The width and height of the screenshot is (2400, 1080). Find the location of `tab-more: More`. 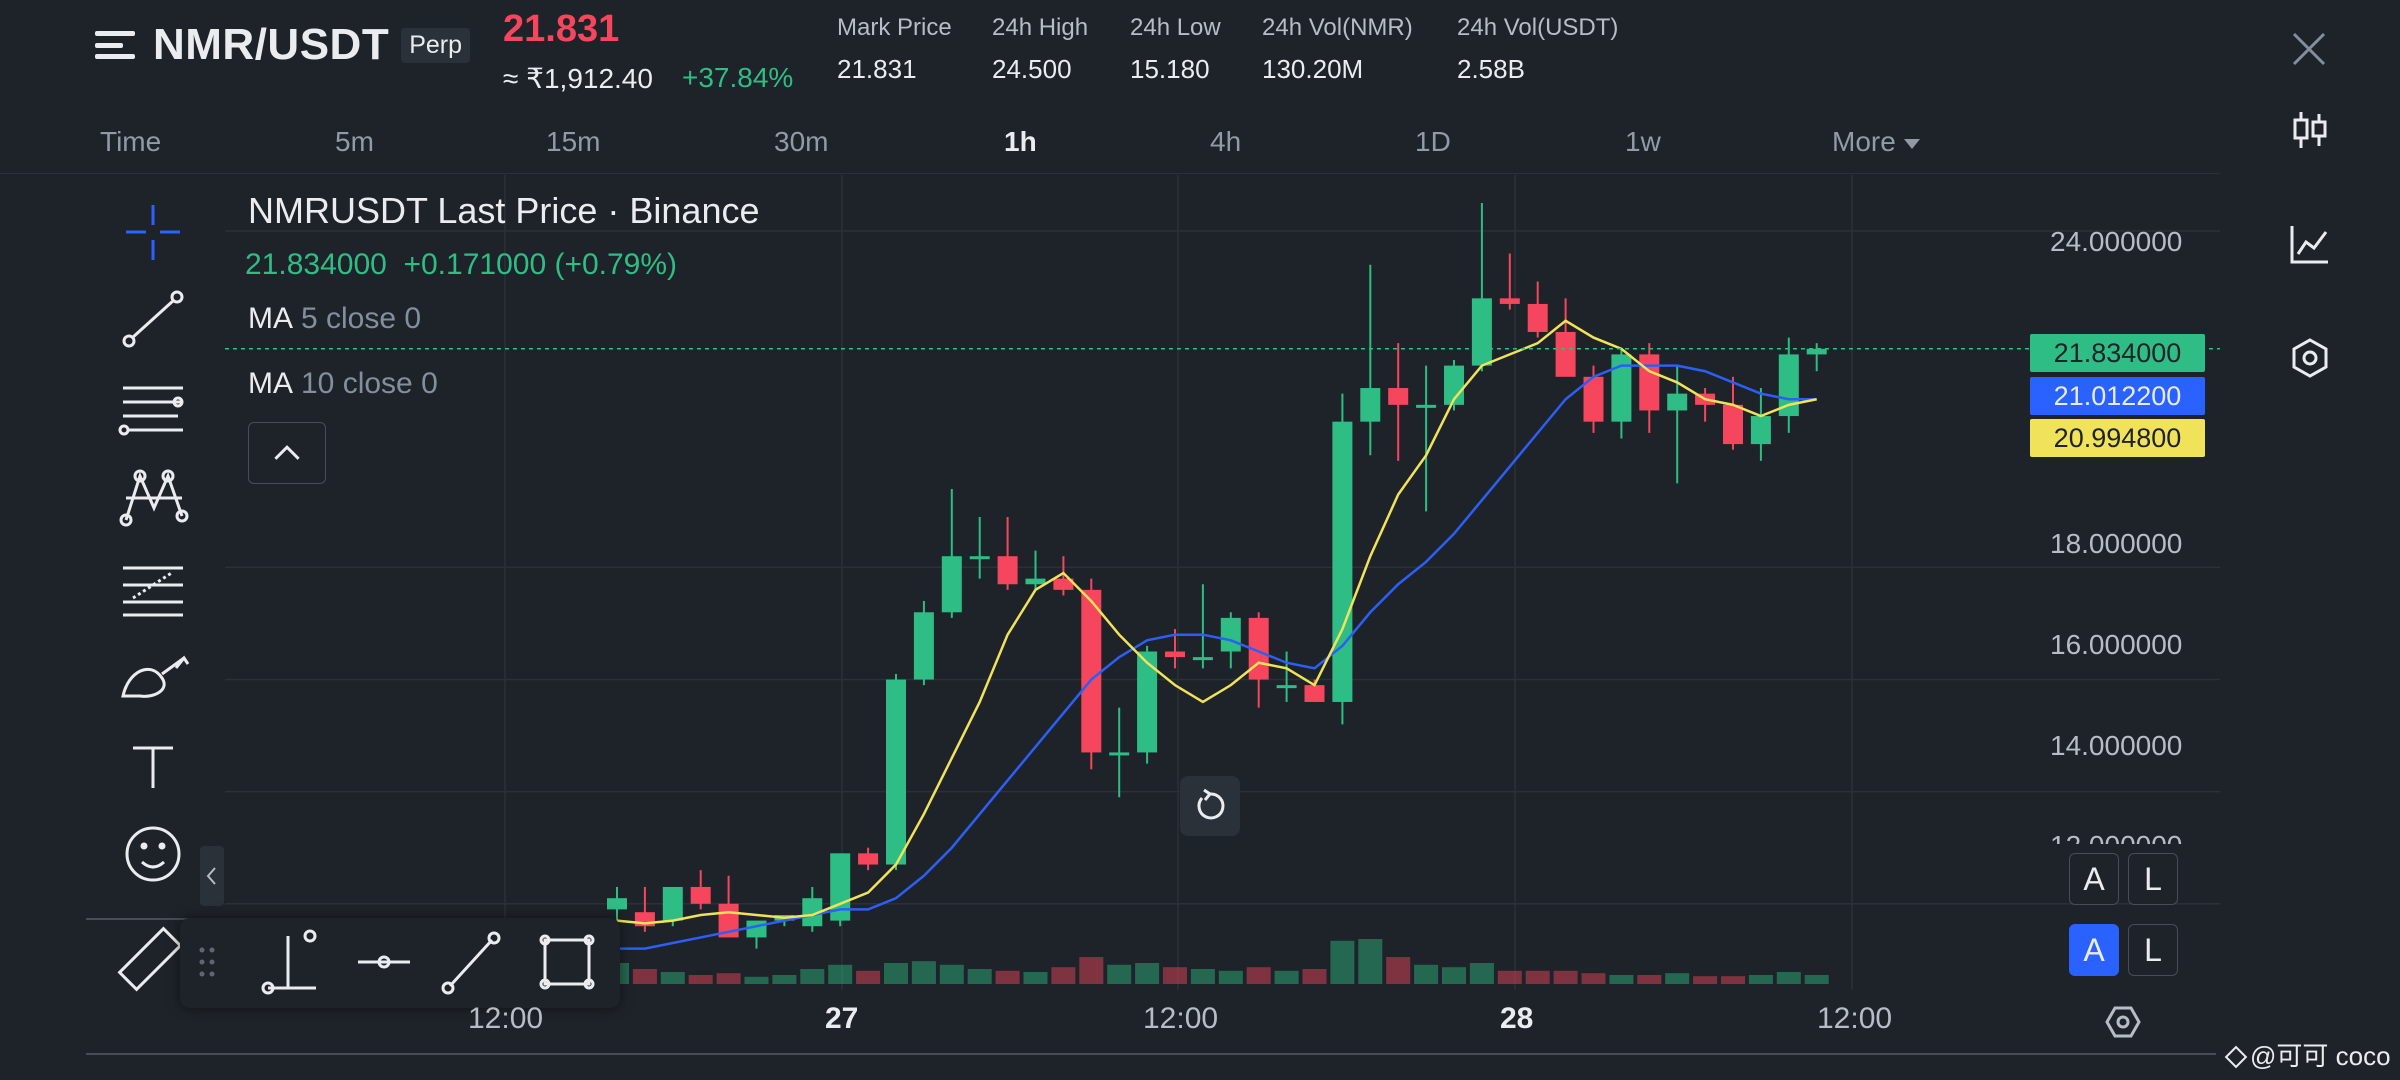

tab-more: More is located at coordinates (1876, 142).